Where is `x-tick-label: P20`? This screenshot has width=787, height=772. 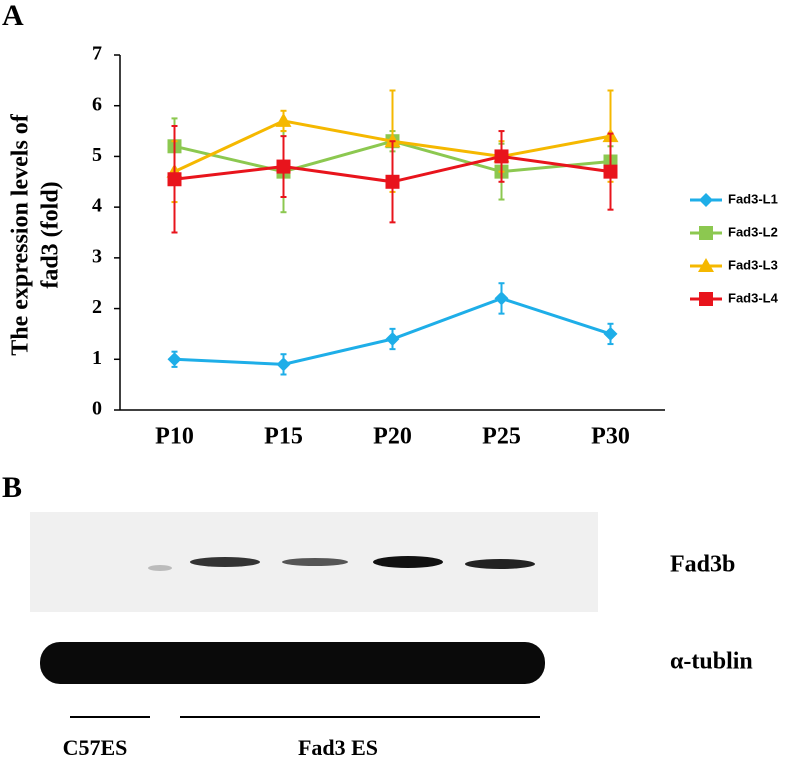 x-tick-label: P20 is located at coordinates (392, 437).